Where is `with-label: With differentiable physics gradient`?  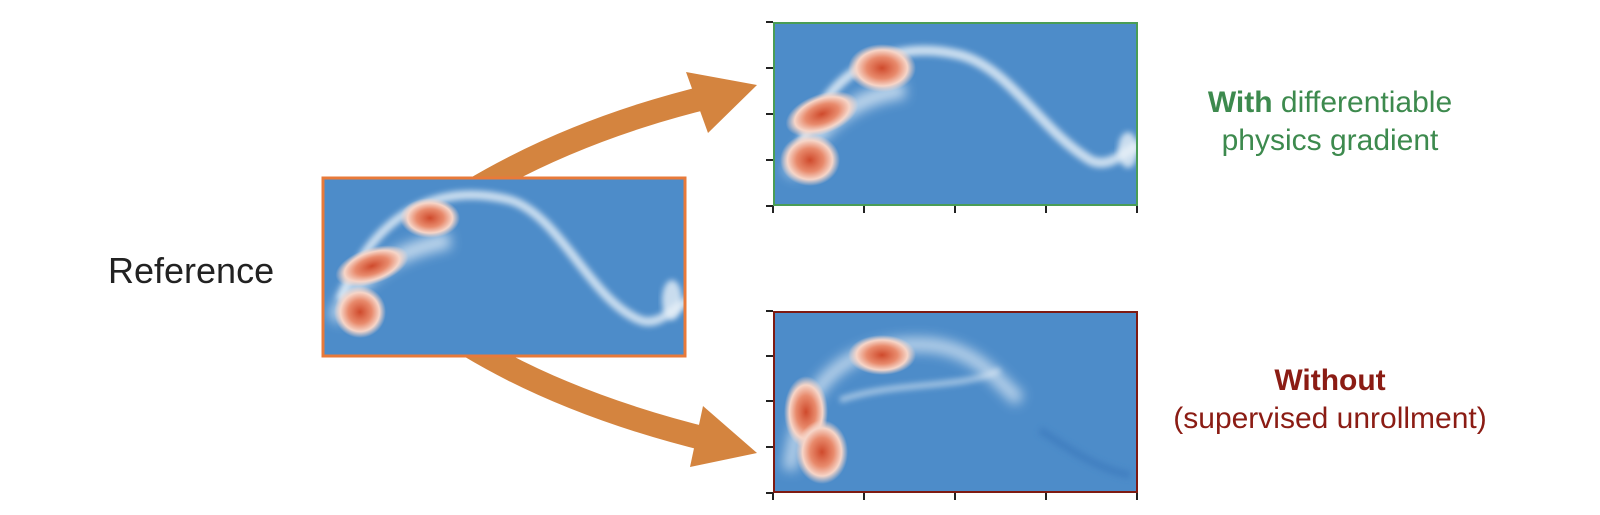
with-label: With differentiable physics gradient is located at coordinates (1330, 121).